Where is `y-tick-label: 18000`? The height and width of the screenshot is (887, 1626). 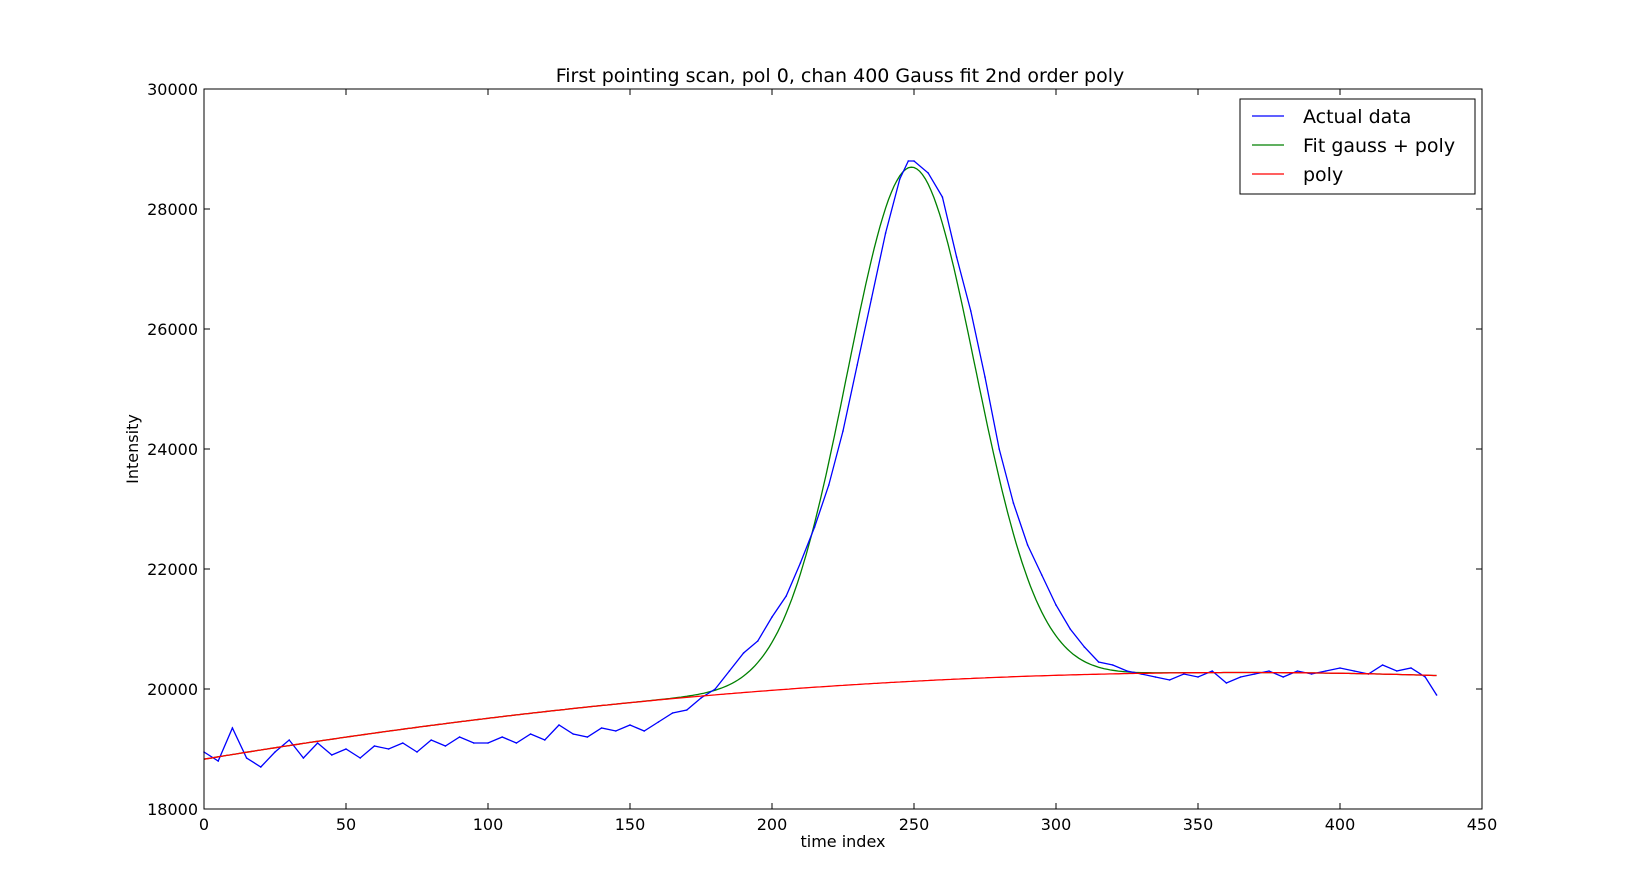 y-tick-label: 18000 is located at coordinates (172, 809).